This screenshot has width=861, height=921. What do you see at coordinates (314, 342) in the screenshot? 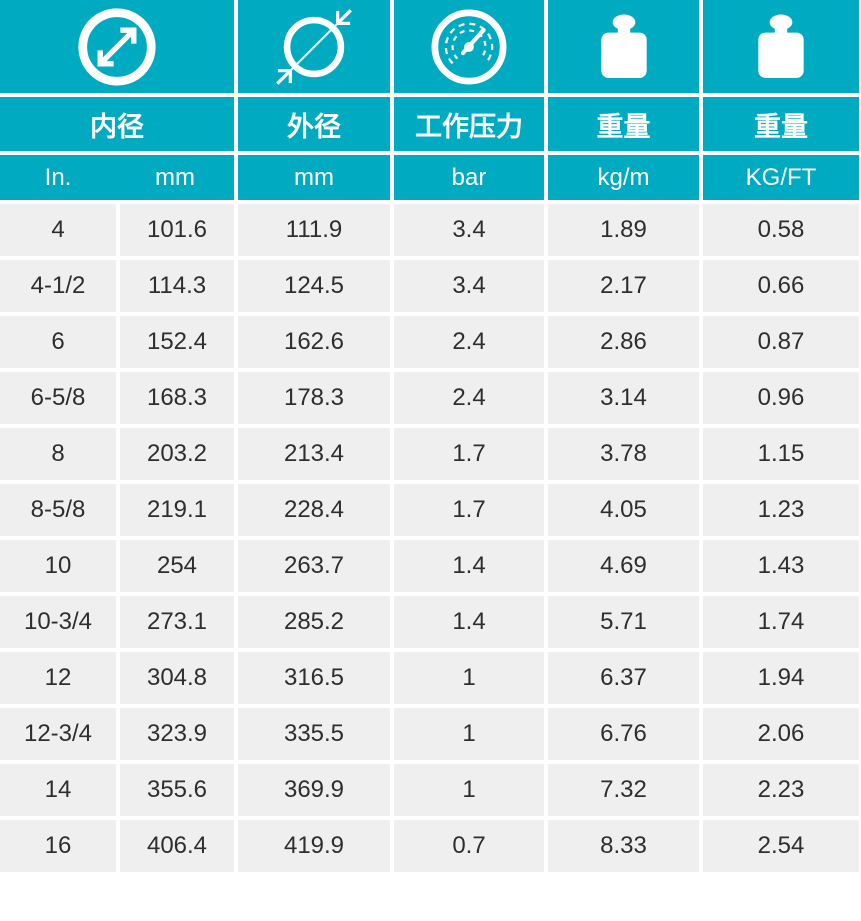
I see `table-cell: 162.6` at bounding box center [314, 342].